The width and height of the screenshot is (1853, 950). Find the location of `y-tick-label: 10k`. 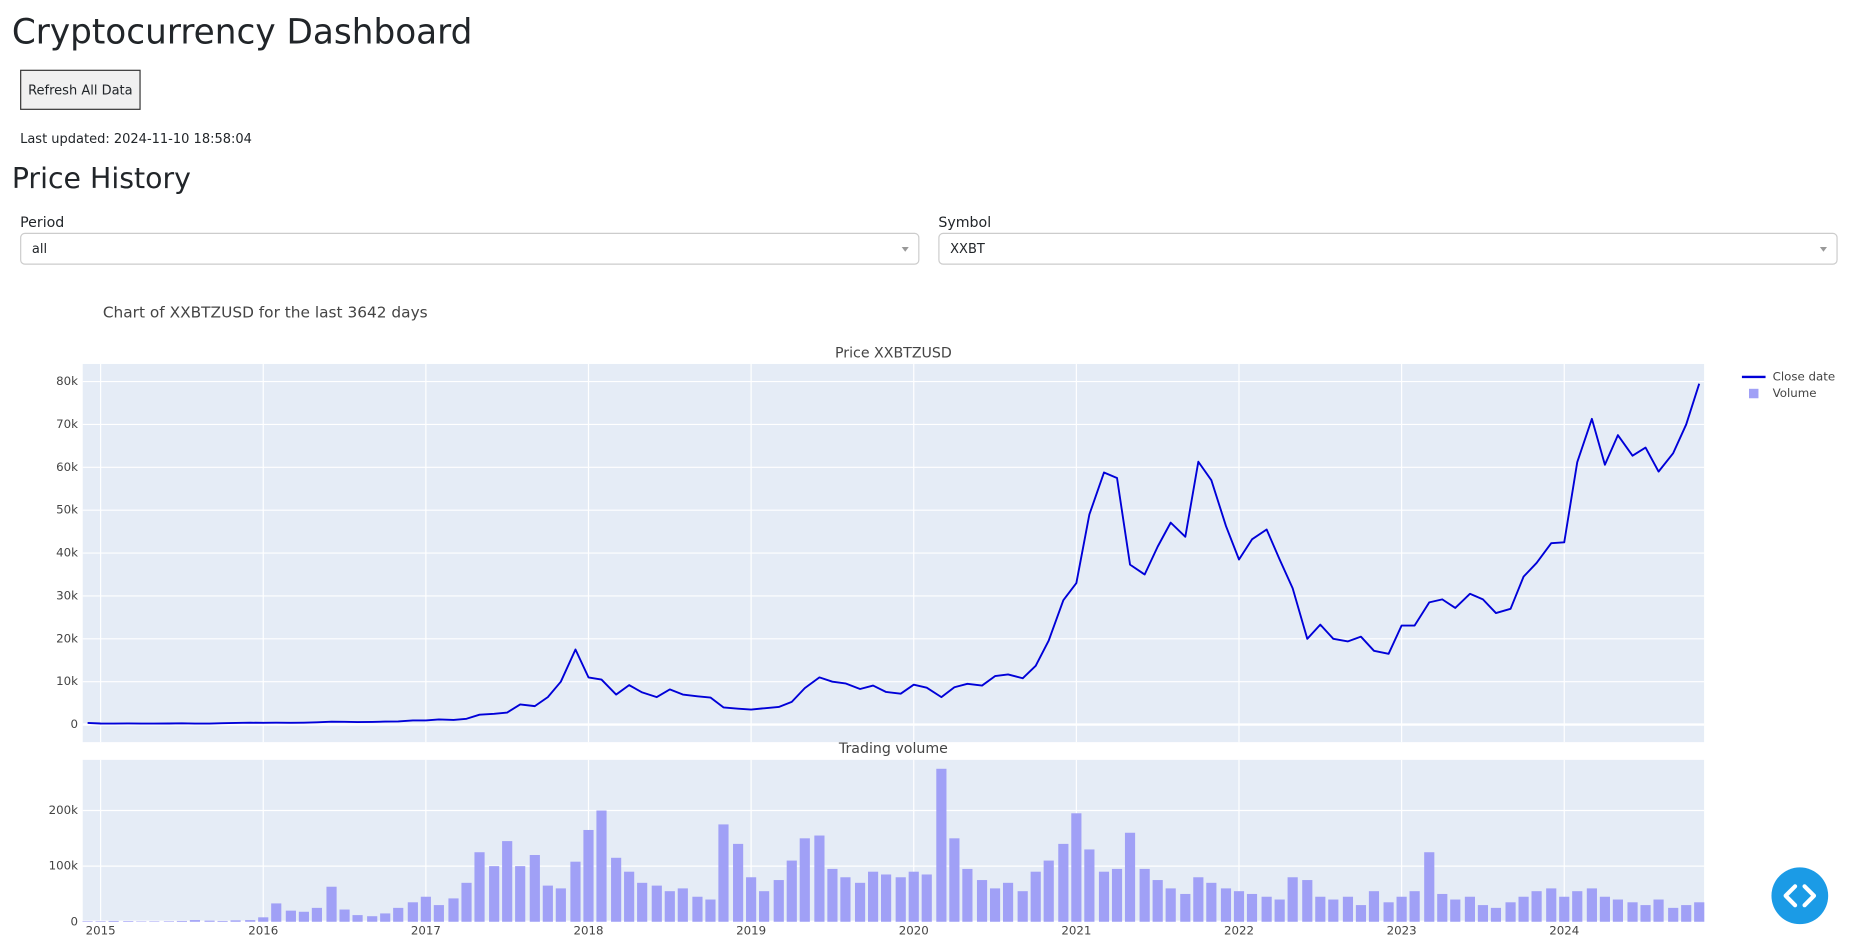

y-tick-label: 10k is located at coordinates (67, 681).